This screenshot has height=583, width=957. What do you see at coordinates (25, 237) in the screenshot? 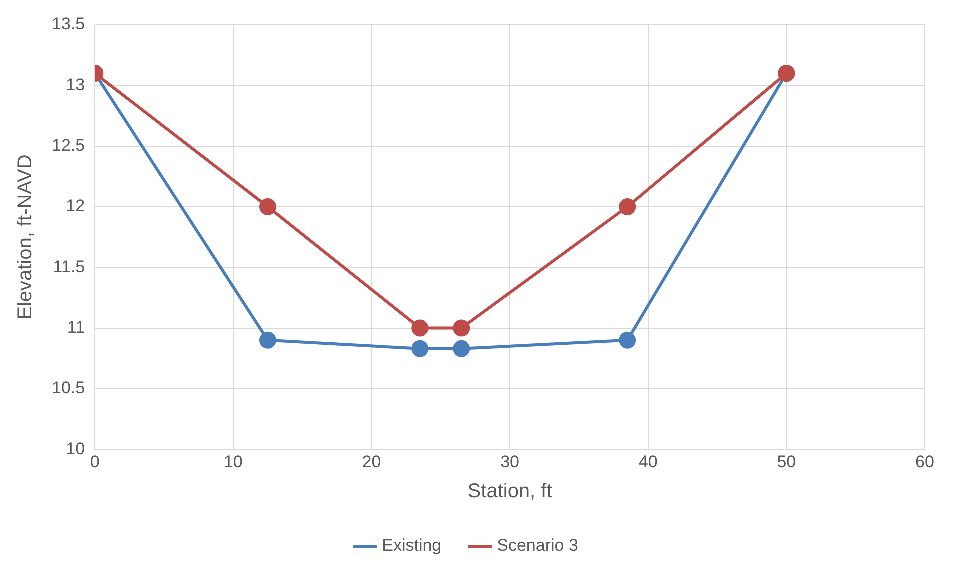
I see `y-axis-title: Elevation, ft-NAVD` at bounding box center [25, 237].